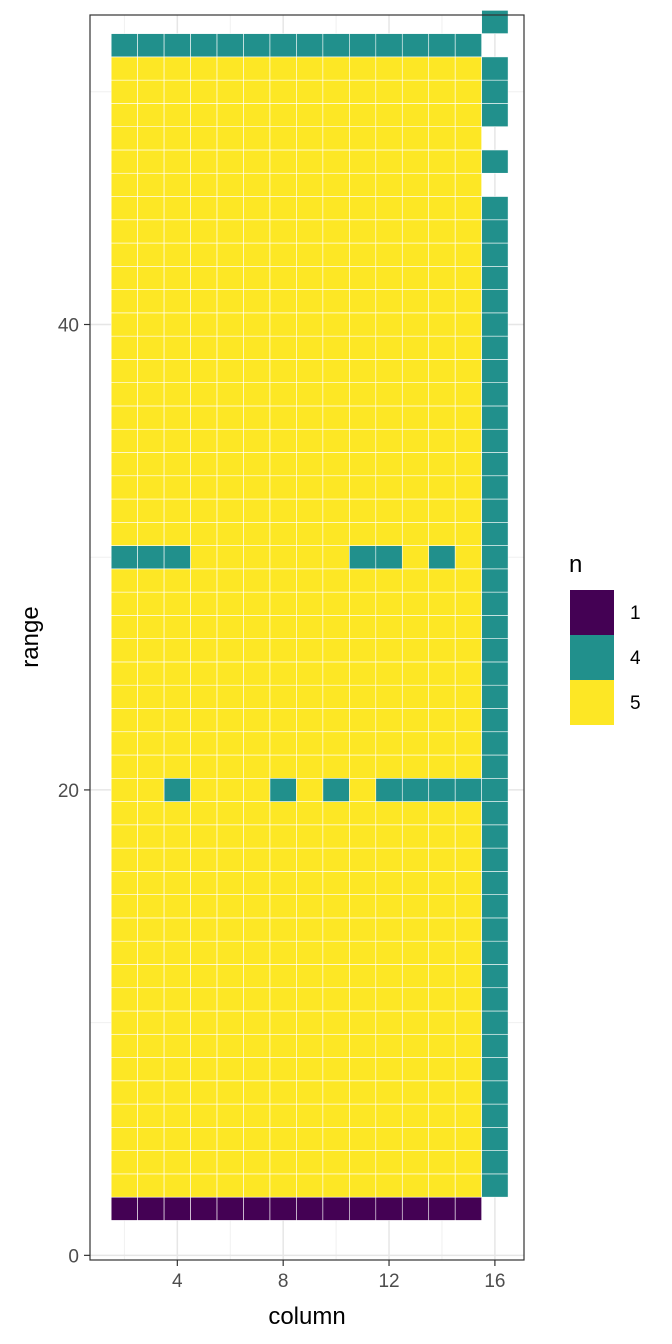 Image resolution: width=672 pixels, height=1344 pixels. Describe the element at coordinates (257, 859) in the screenshot. I see `tile-c7-r17` at that location.